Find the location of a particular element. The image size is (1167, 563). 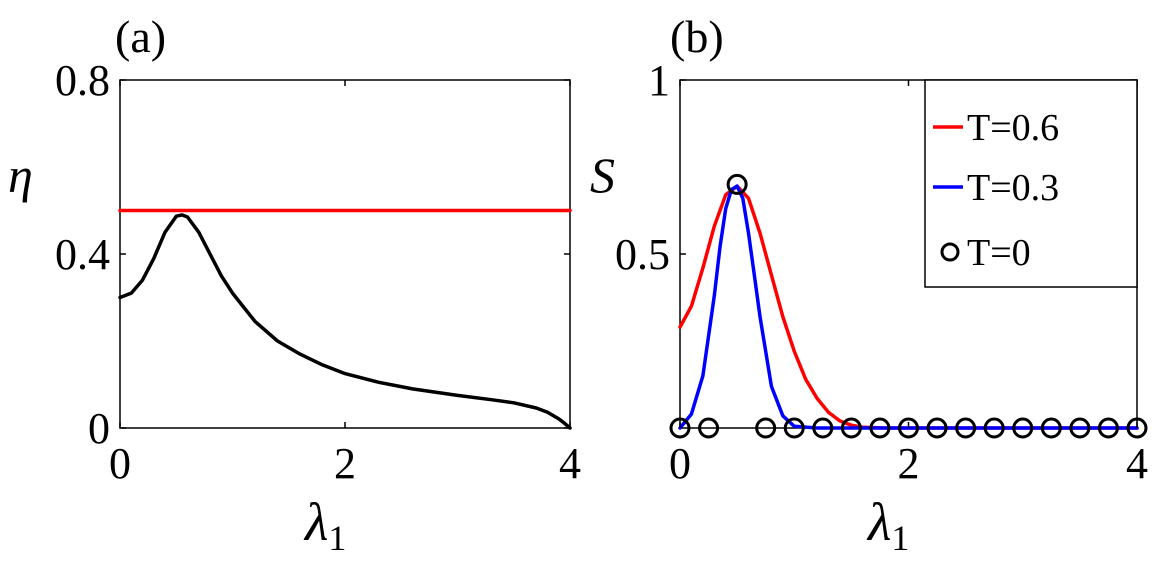

panel-a-xlabel: λ1 is located at coordinates (324, 525).